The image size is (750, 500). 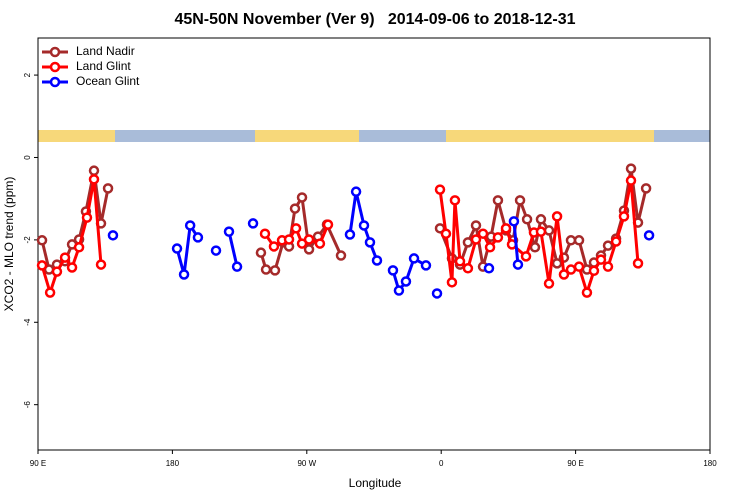 I want to click on legend-label: Ocean Glint, so click(x=108, y=81).